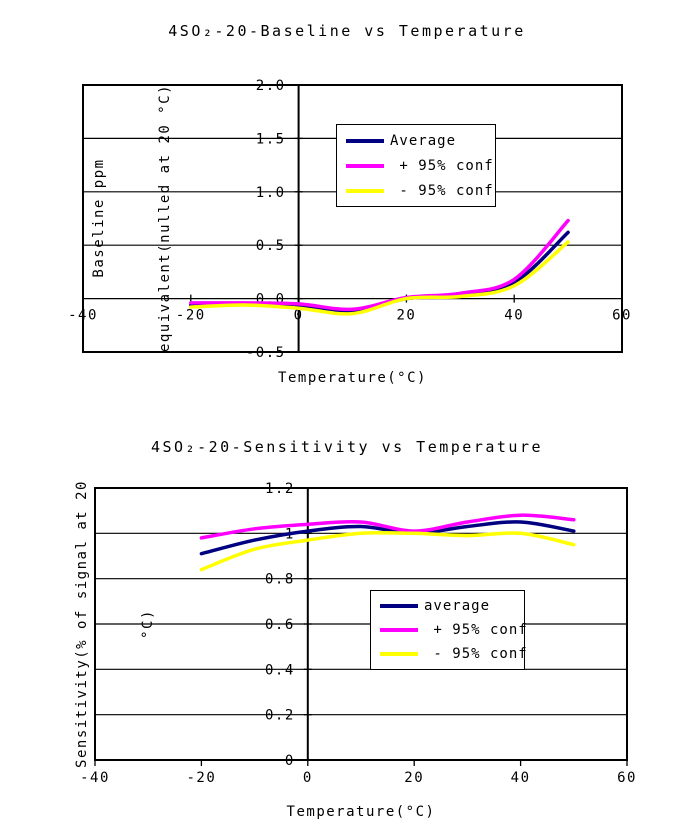 The width and height of the screenshot is (694, 833). Describe the element at coordinates (347, 31) in the screenshot. I see `baseline-chart-title: 4SO₂-20-Baseline vs Temperature` at that location.